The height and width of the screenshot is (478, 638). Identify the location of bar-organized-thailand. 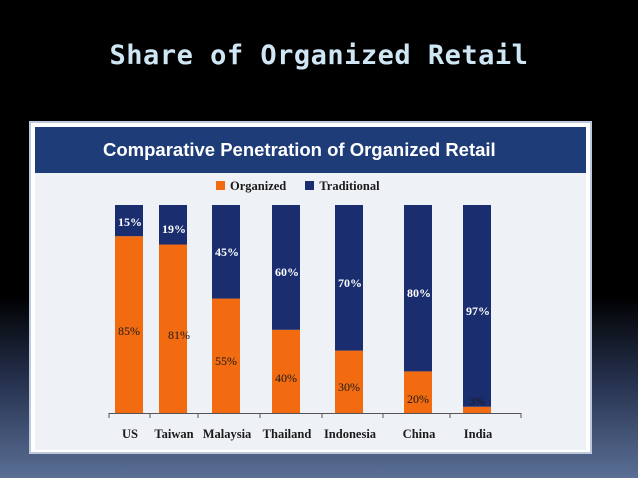
(286, 371).